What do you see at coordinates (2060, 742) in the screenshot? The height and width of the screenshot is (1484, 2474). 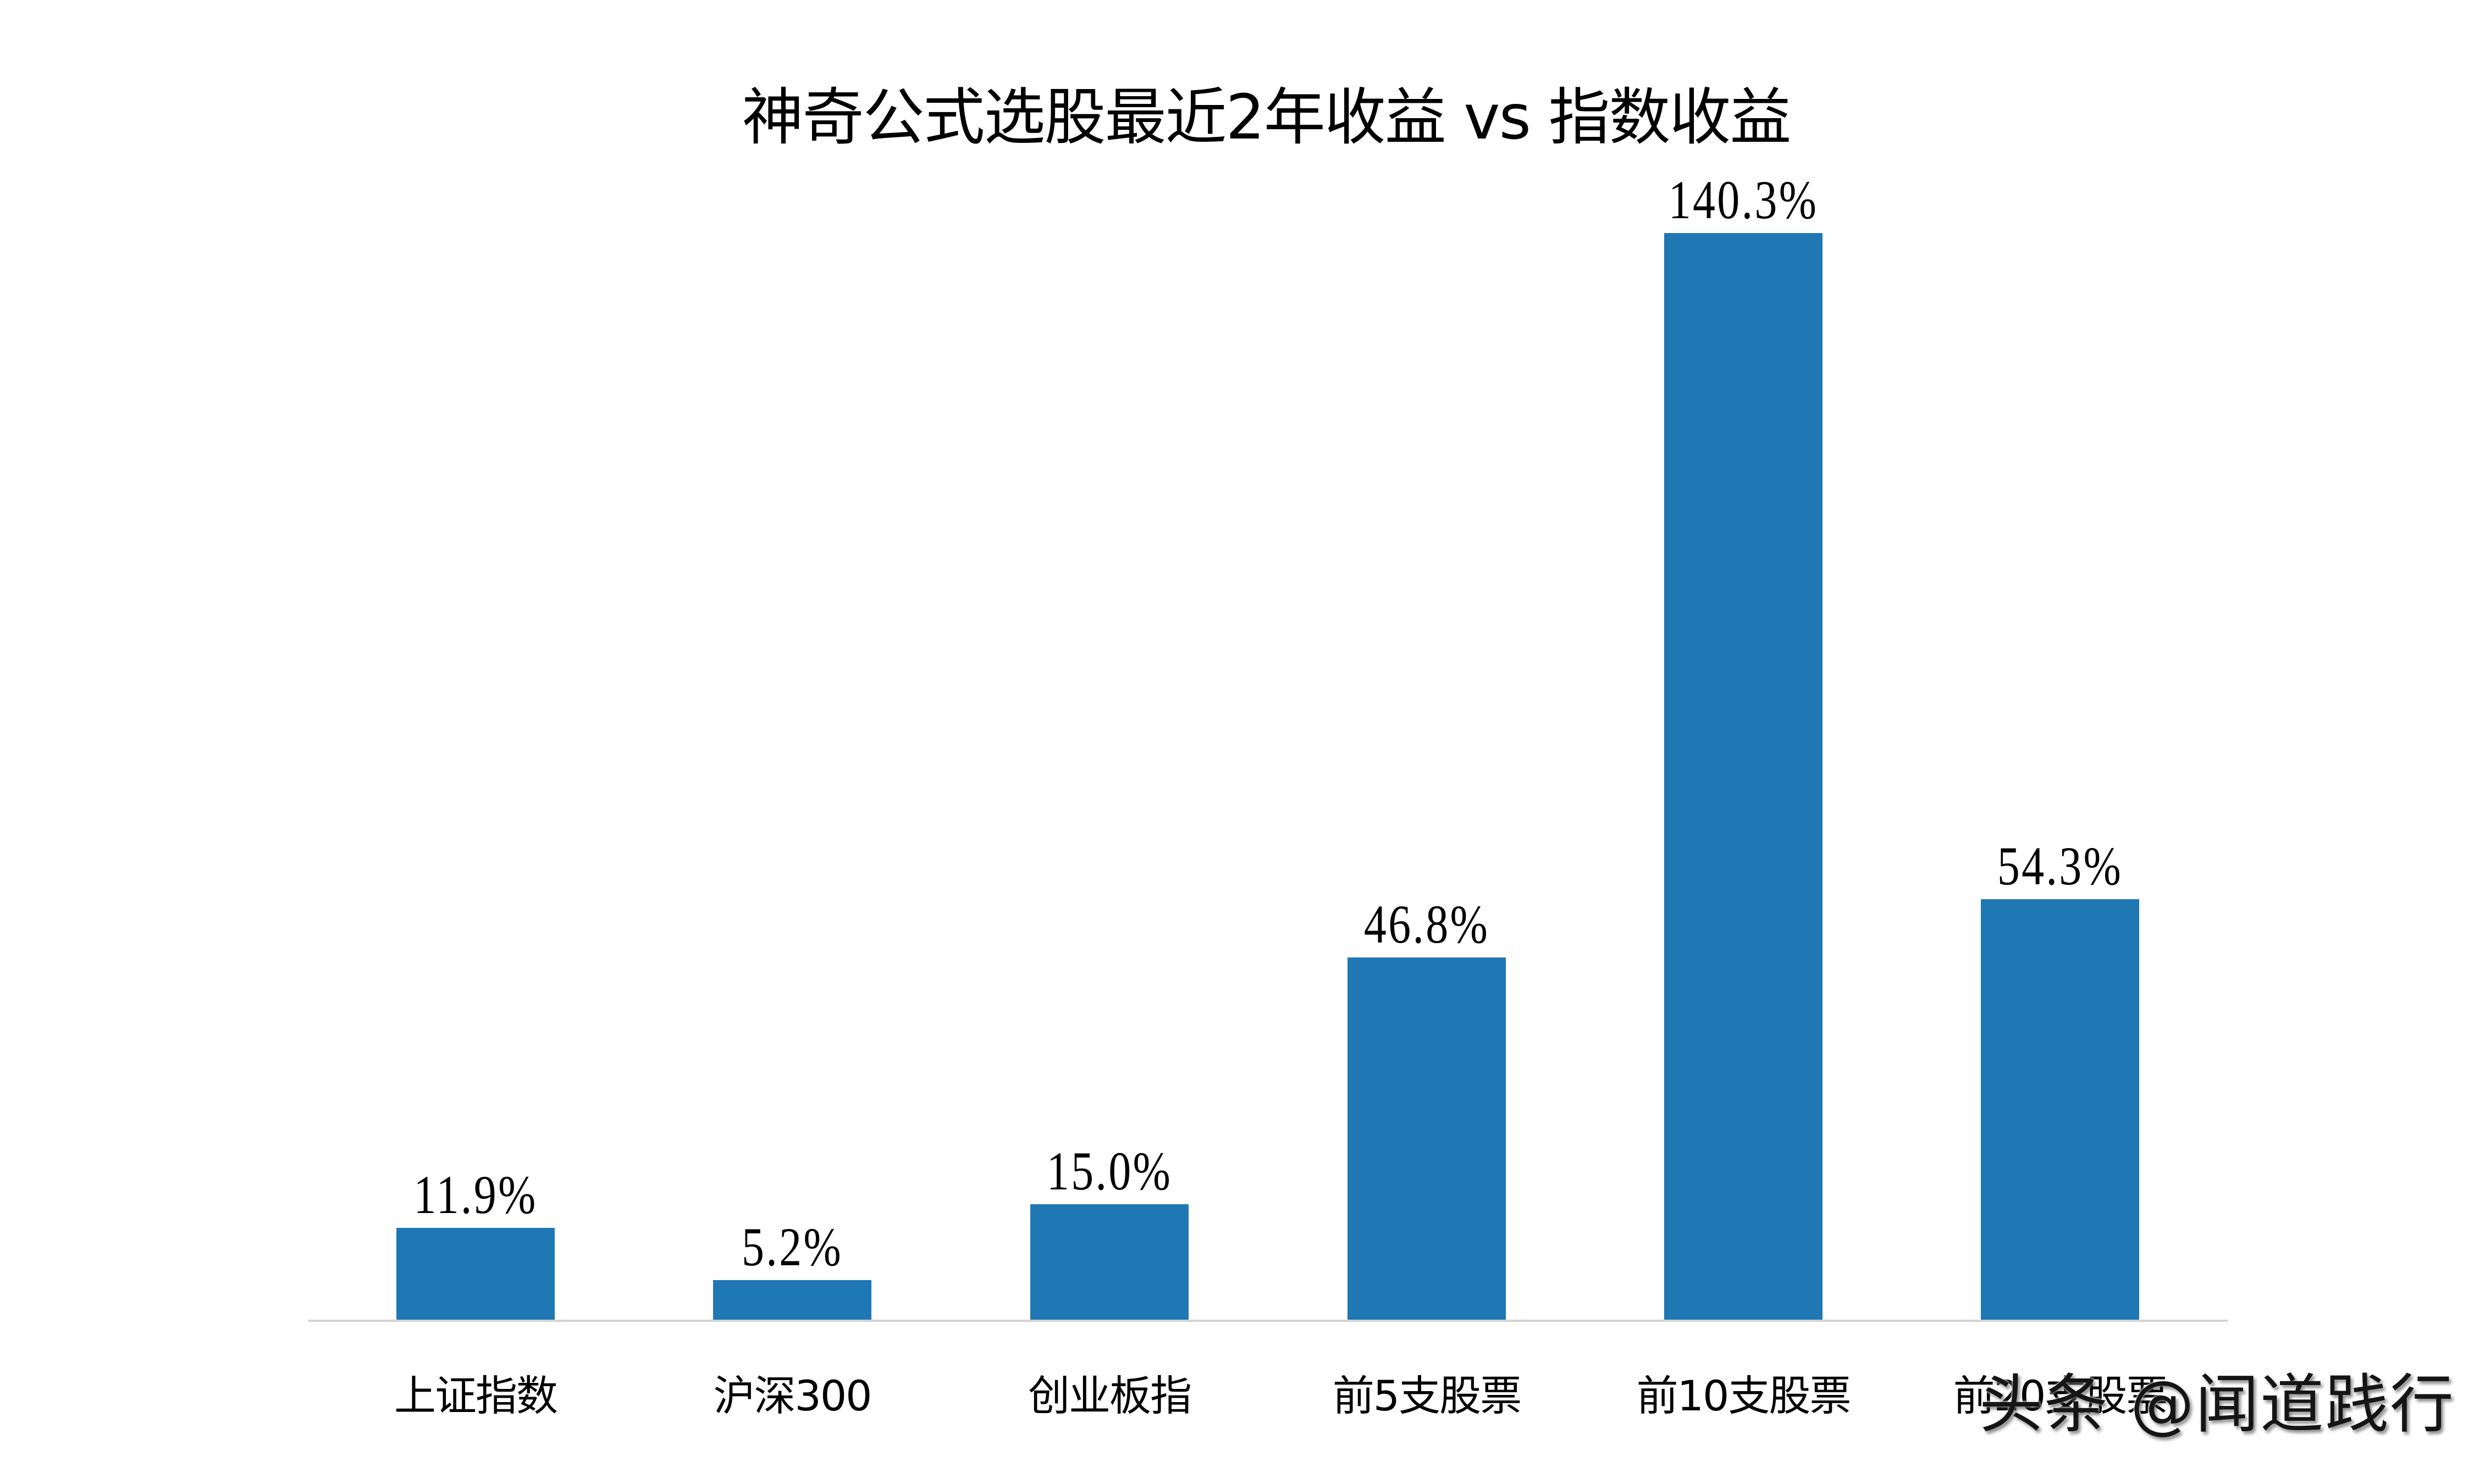 I see `bar-group-top20: 54.3% 前20支股票` at bounding box center [2060, 742].